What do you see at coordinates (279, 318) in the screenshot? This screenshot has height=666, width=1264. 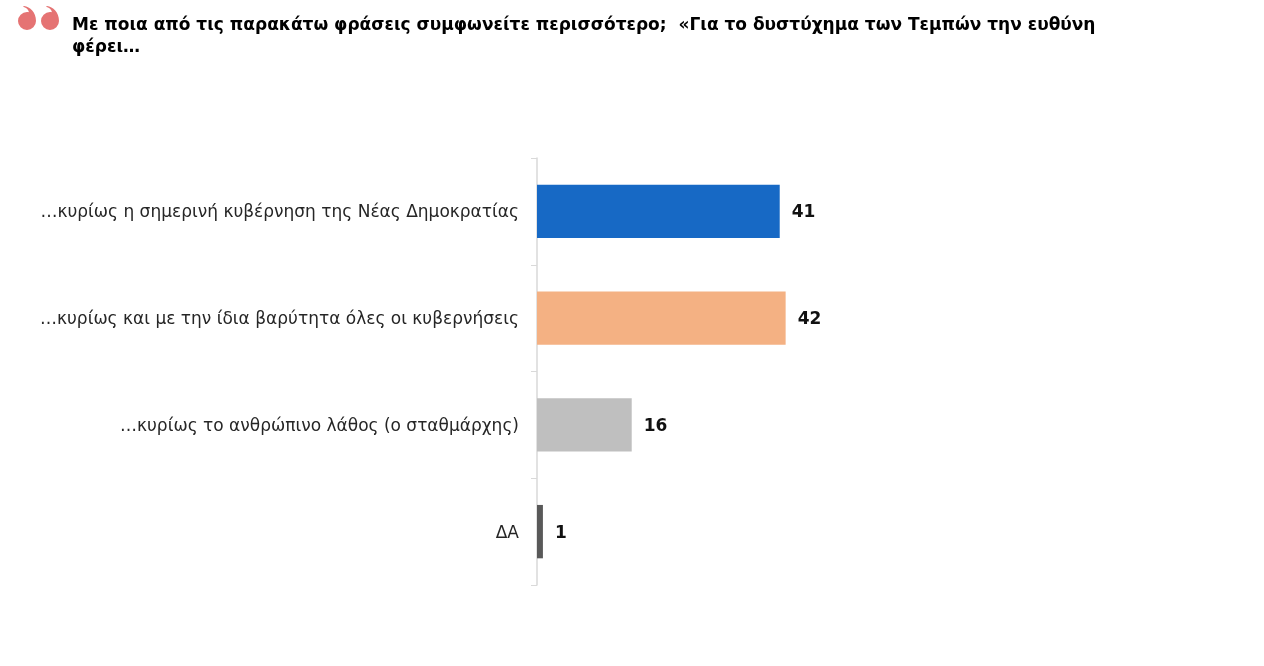 I see `y-tick-label: …κυρίως και με την ίδια βαρύτητα όλες οι κυβερνήσεις` at bounding box center [279, 318].